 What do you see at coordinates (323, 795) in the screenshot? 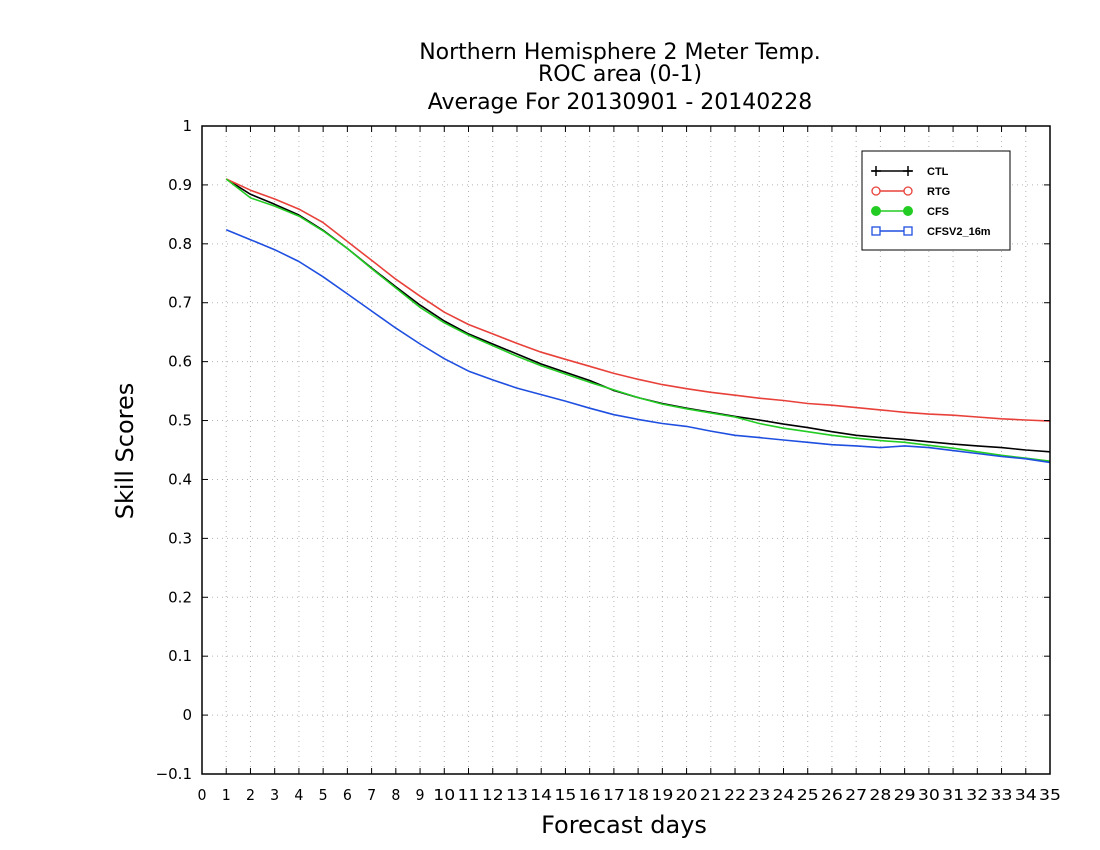
I see `x-tick-label: 5` at bounding box center [323, 795].